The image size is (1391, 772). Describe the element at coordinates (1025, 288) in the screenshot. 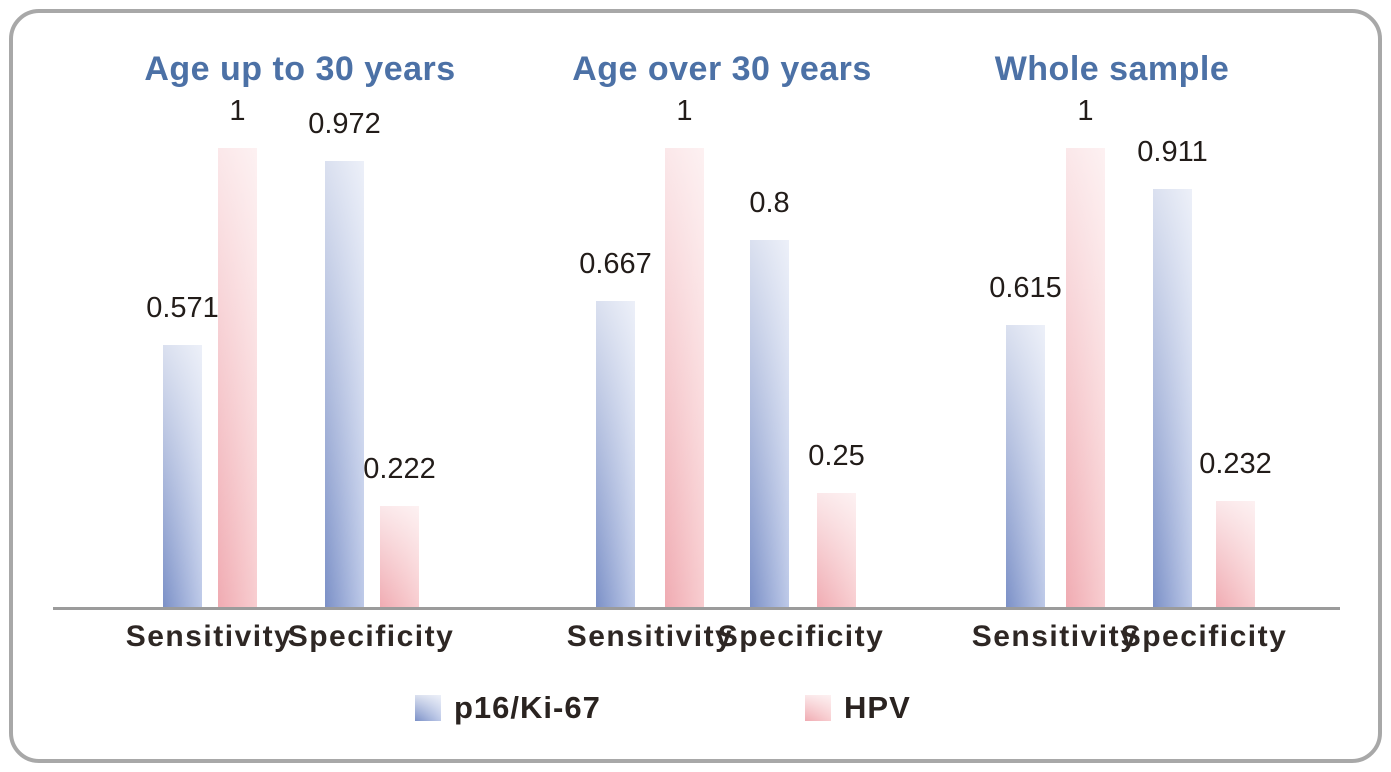

I see `value-label-p16-ki-67-sensitivity: 0.615` at that location.